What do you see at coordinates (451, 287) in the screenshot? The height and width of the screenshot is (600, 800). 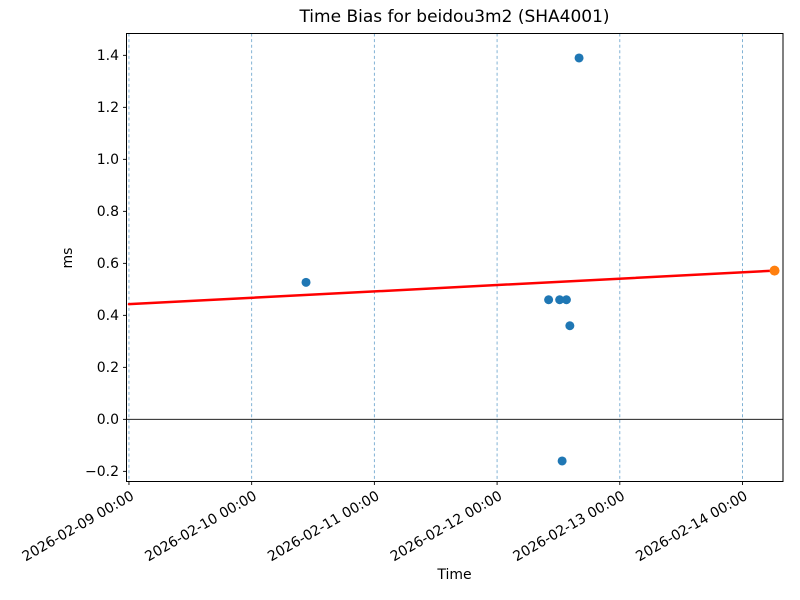 I see `trend-line` at bounding box center [451, 287].